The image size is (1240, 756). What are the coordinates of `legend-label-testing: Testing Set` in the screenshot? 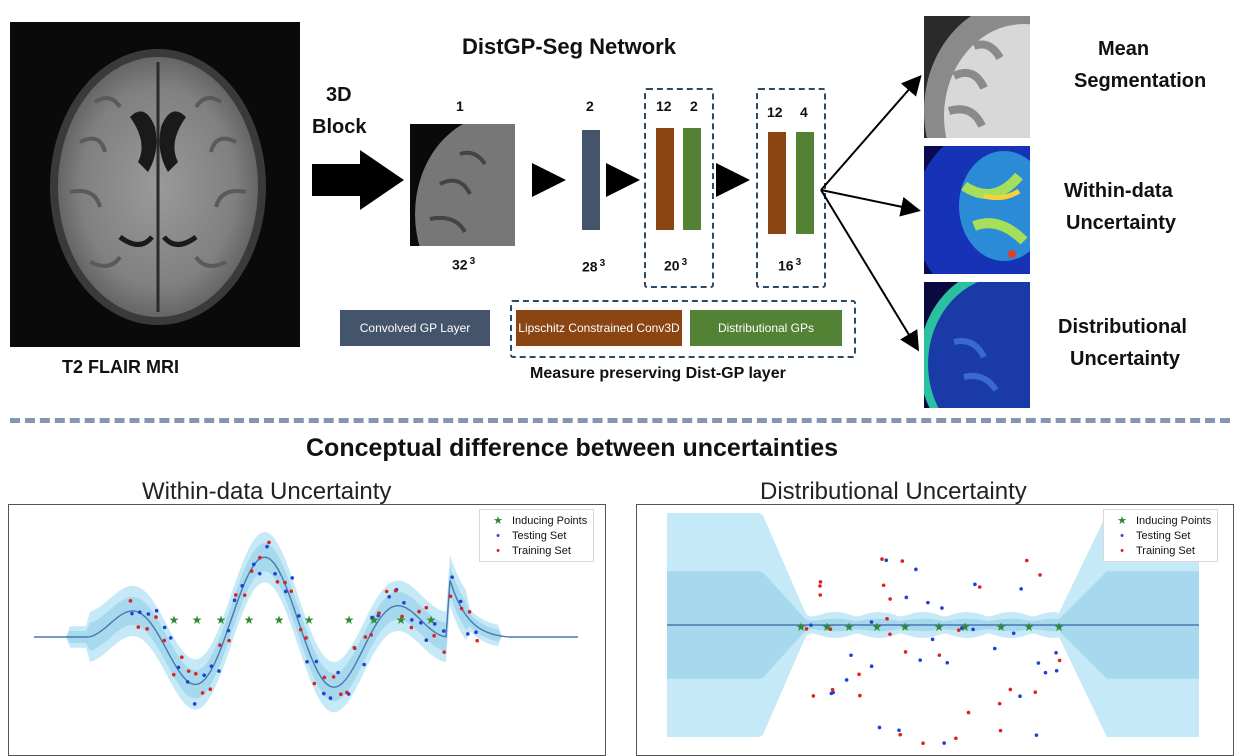 It's located at (1163, 535).